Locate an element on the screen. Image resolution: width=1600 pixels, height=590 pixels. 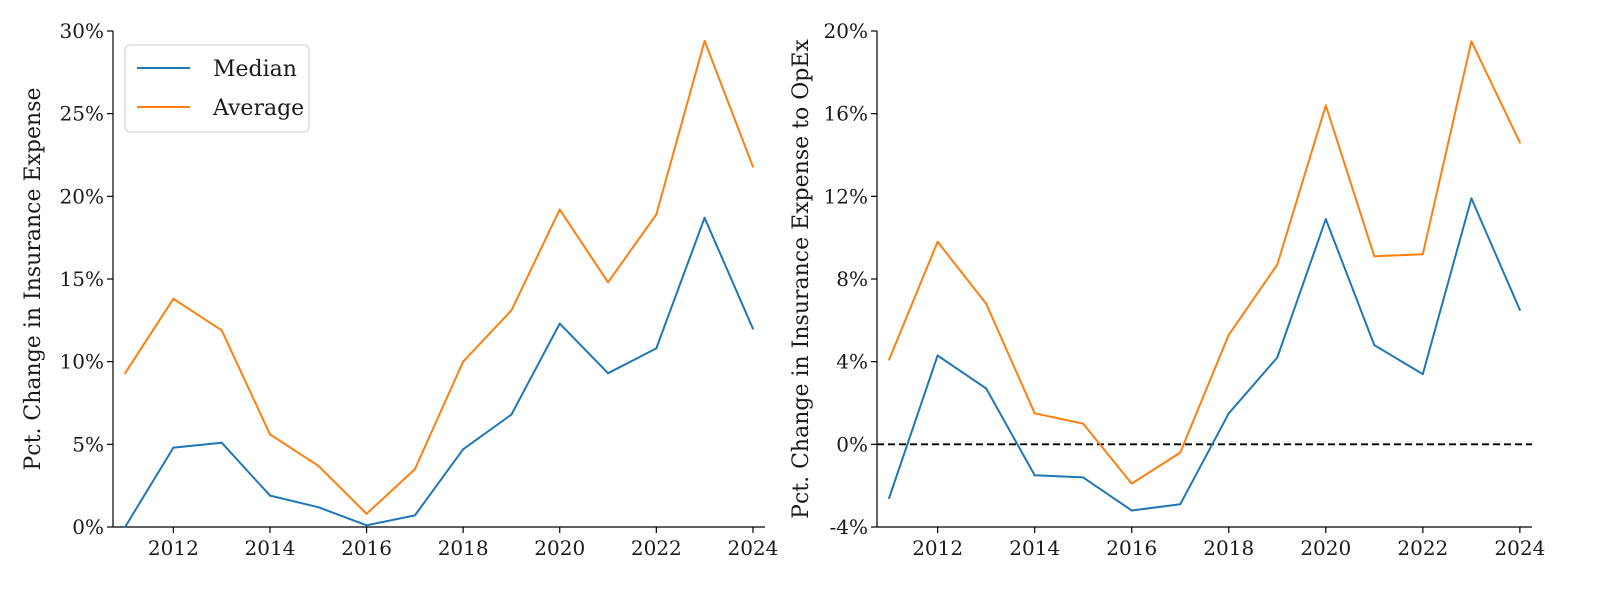
y-tick-label: 5% is located at coordinates (88, 444).